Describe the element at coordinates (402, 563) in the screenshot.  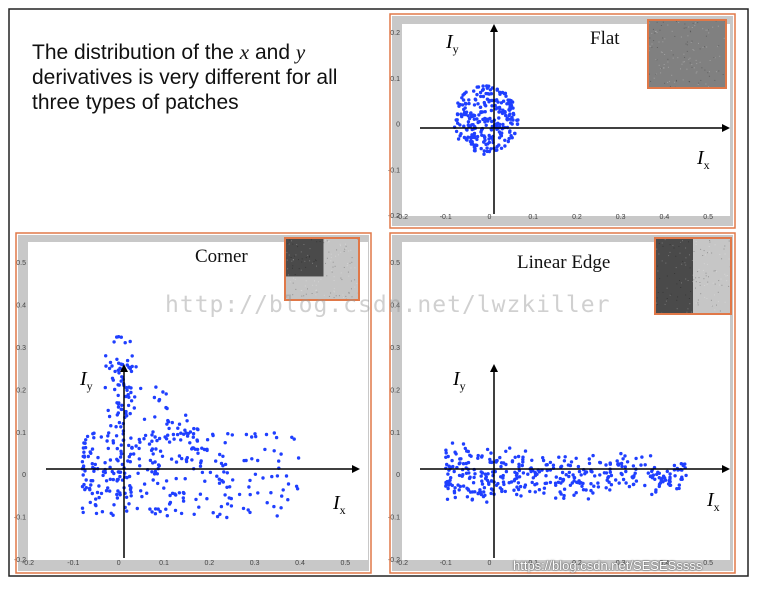
I see `x-tick-label: -0.2` at that location.